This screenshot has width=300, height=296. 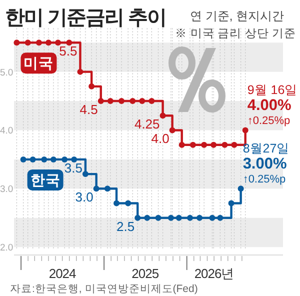 What do you see at coordinates (214, 273) in the screenshot?
I see `x-tick-label: 2026년` at bounding box center [214, 273].